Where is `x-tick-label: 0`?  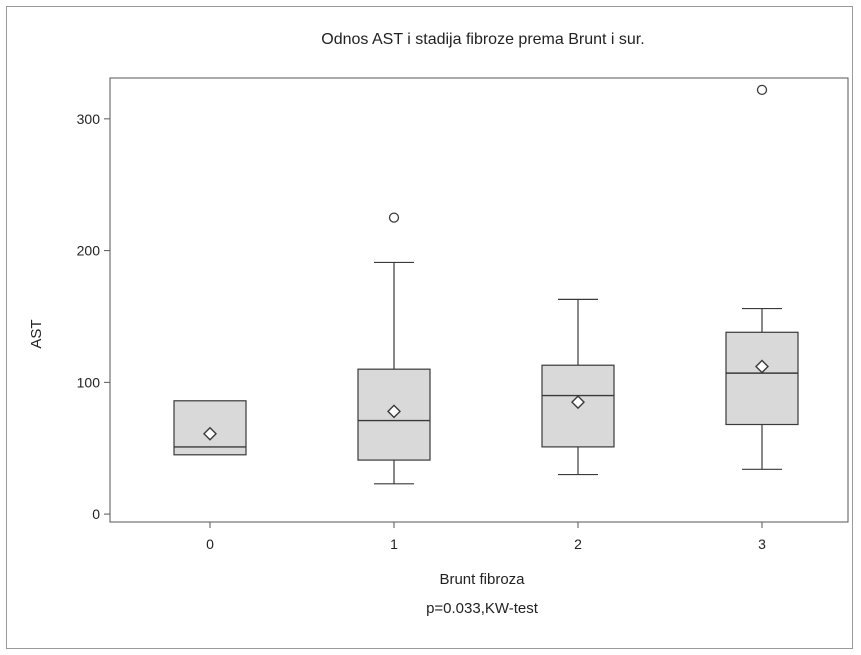 x-tick-label: 0 is located at coordinates (210, 544).